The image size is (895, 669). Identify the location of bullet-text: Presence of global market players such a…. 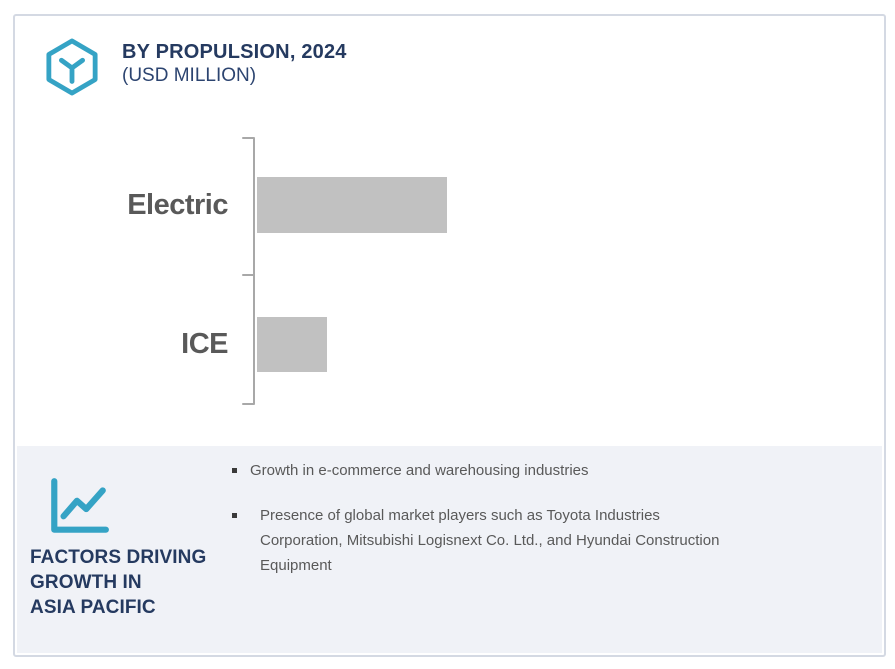
(490, 540).